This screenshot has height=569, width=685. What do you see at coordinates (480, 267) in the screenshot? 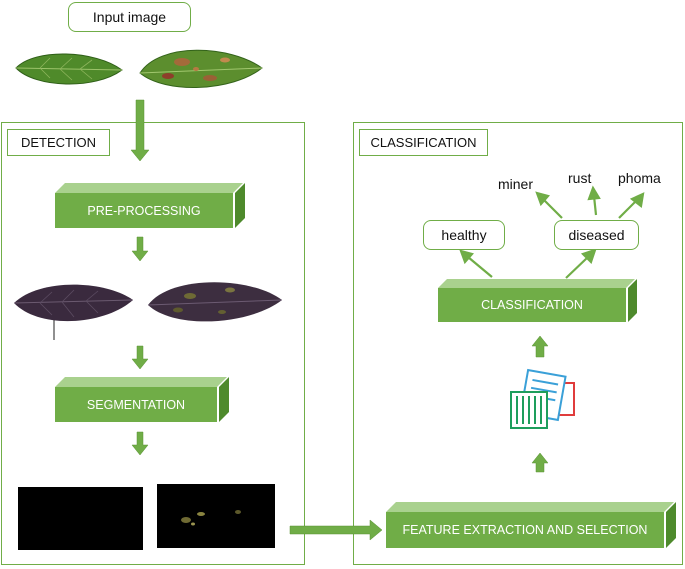
I see `arrow-to-healthy` at bounding box center [480, 267].